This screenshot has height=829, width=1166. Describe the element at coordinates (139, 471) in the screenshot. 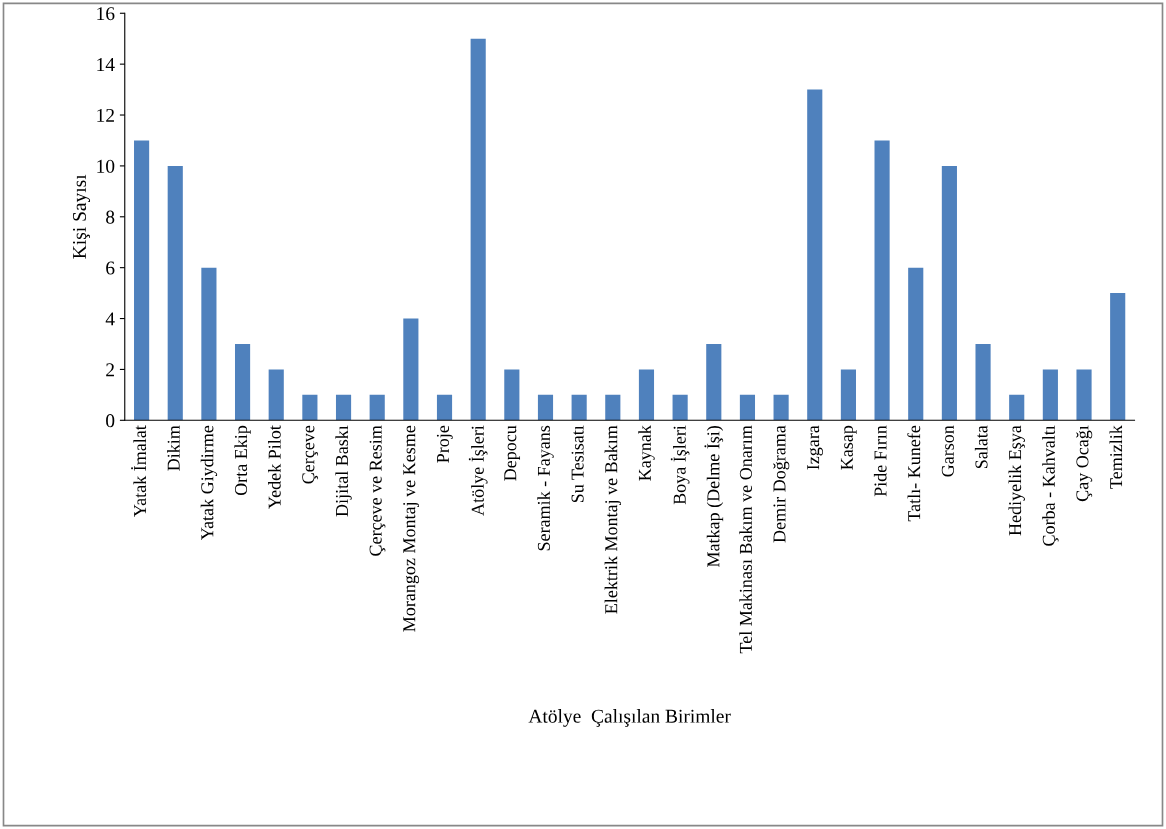

I see `x-tick-label: Yatak İmalat` at that location.